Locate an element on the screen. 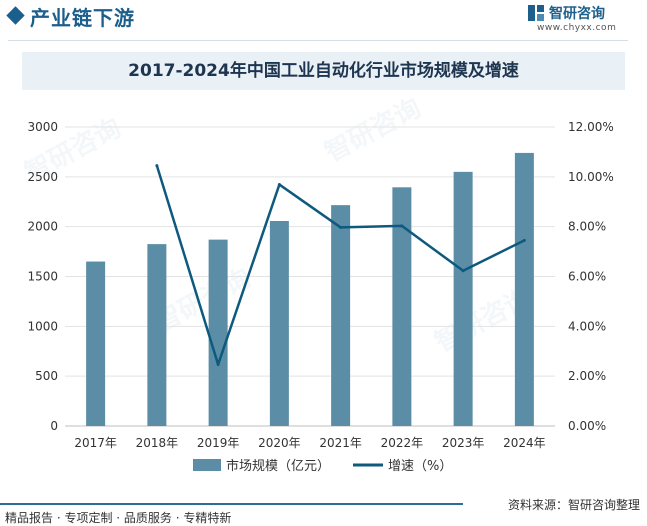  y-right-tick-label: 10.00% is located at coordinates (591, 177).